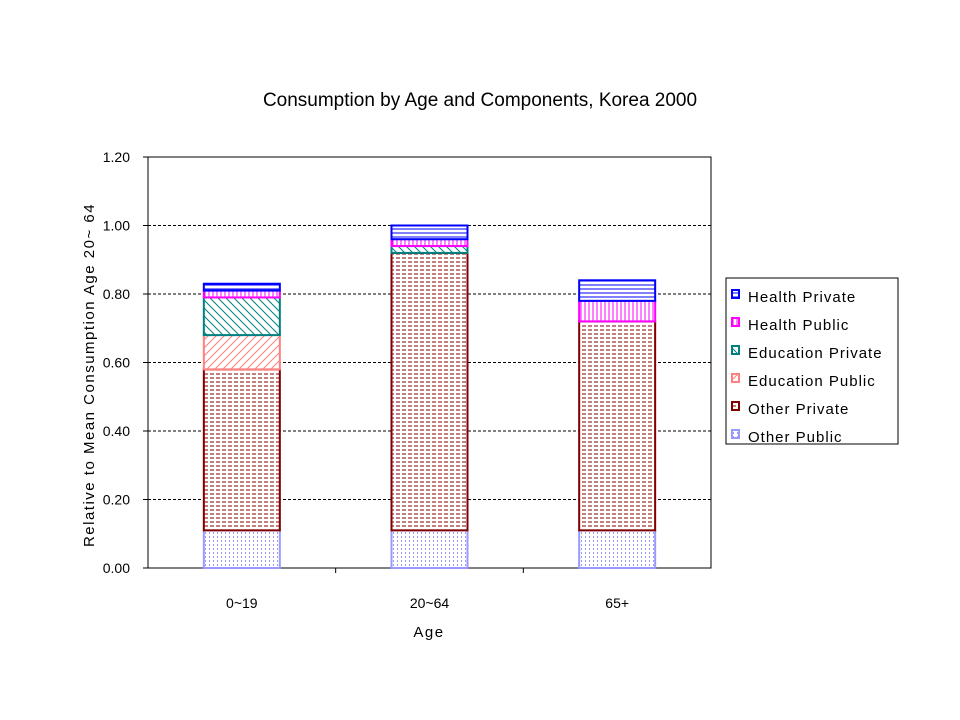  Describe the element at coordinates (428, 632) in the screenshot. I see `x-axis-title: Age` at that location.